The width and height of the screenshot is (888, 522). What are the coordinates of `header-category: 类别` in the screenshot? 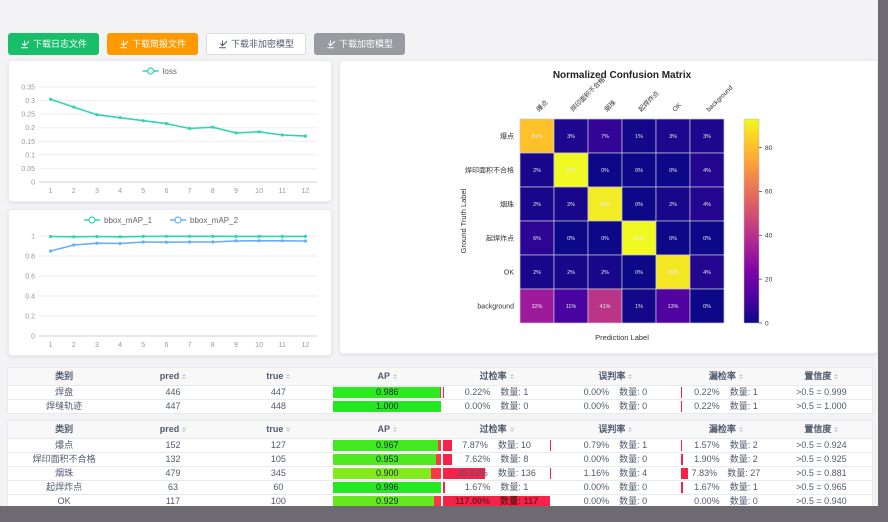 It's located at (64, 429).